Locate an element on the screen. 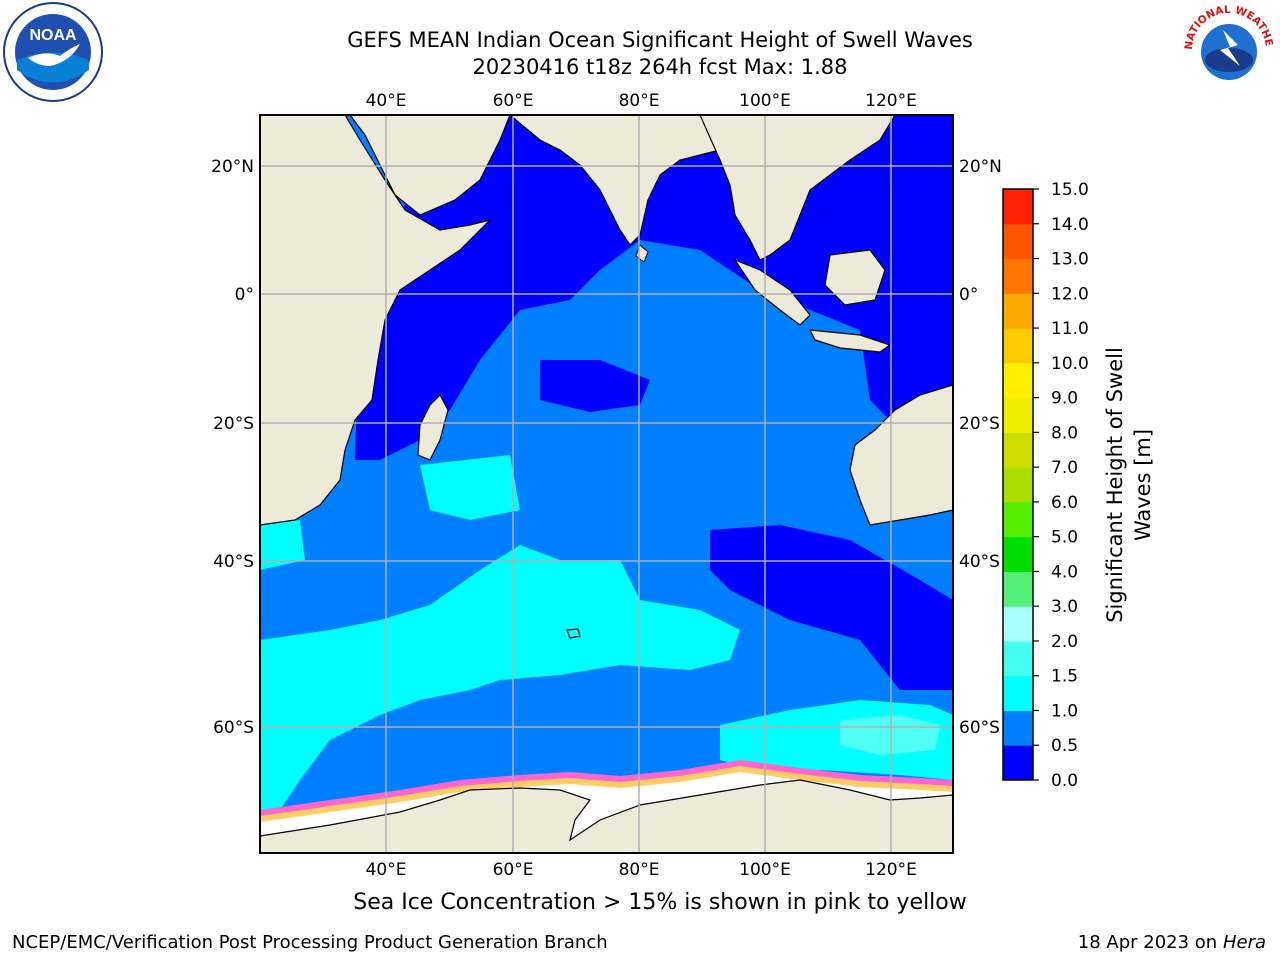 The width and height of the screenshot is (1280, 960). colorbar-label: 8.0 is located at coordinates (1064, 433).